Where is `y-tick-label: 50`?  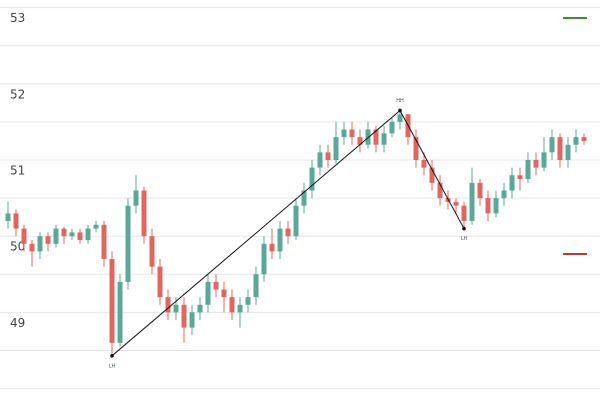
y-tick-label: 50 is located at coordinates (17, 247).